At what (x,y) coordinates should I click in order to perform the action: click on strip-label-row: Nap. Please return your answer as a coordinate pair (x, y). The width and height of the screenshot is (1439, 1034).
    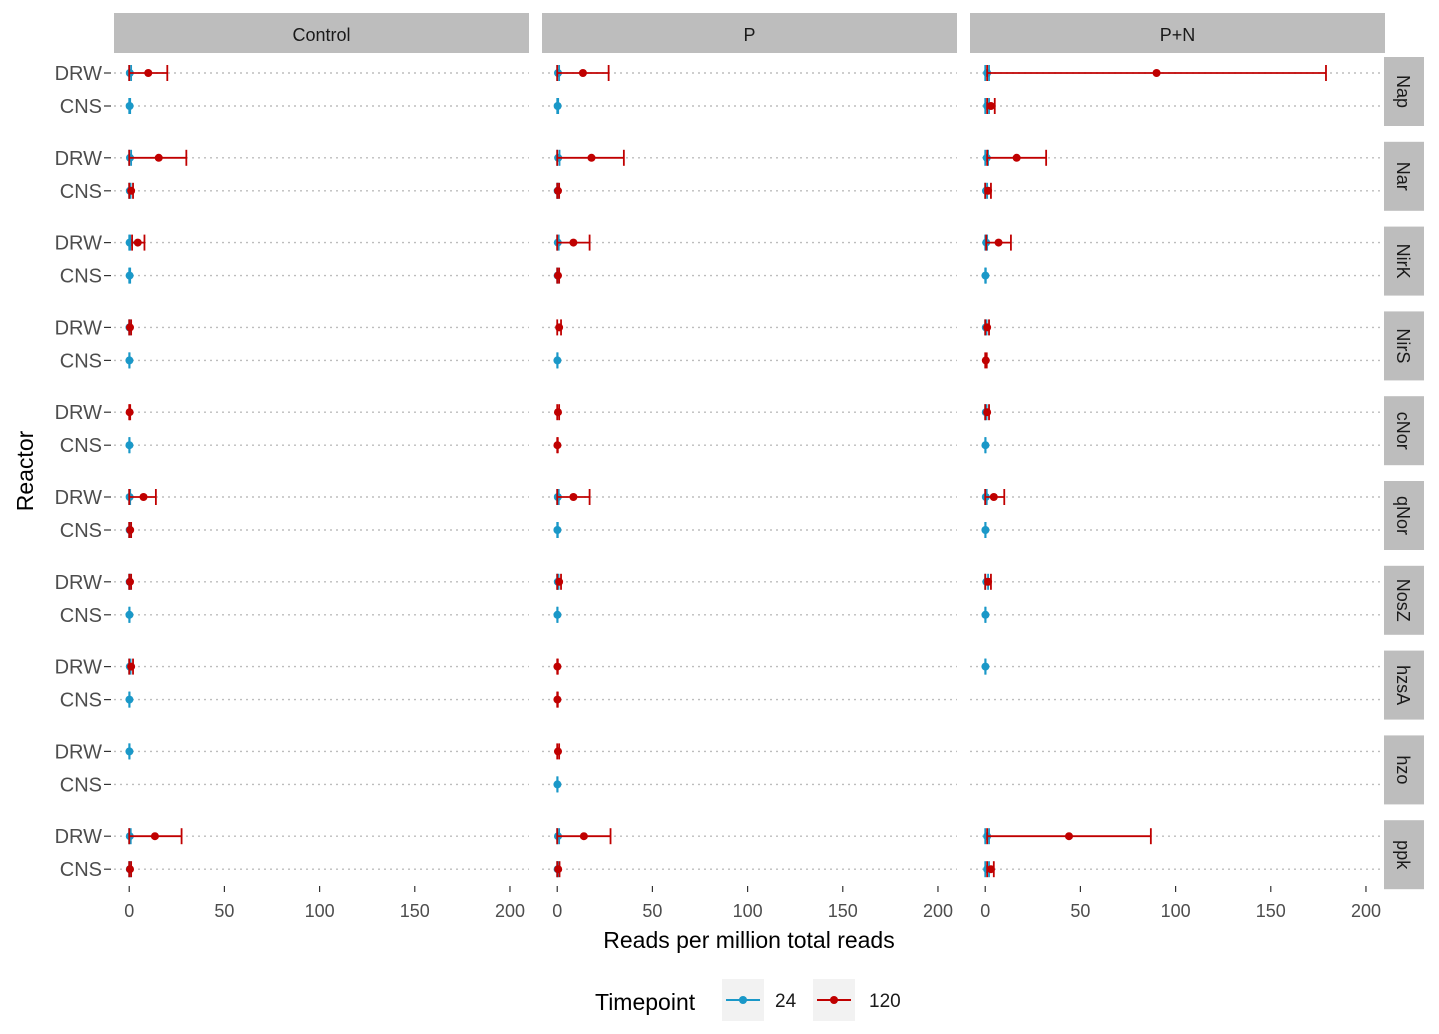
    Looking at the image, I should click on (1403, 91).